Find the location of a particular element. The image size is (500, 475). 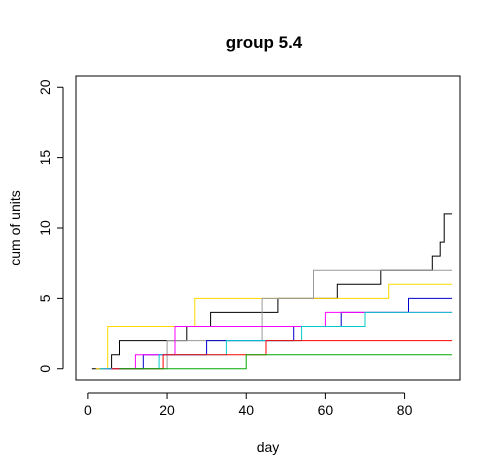

y-tick-label: 0 is located at coordinates (45, 369).